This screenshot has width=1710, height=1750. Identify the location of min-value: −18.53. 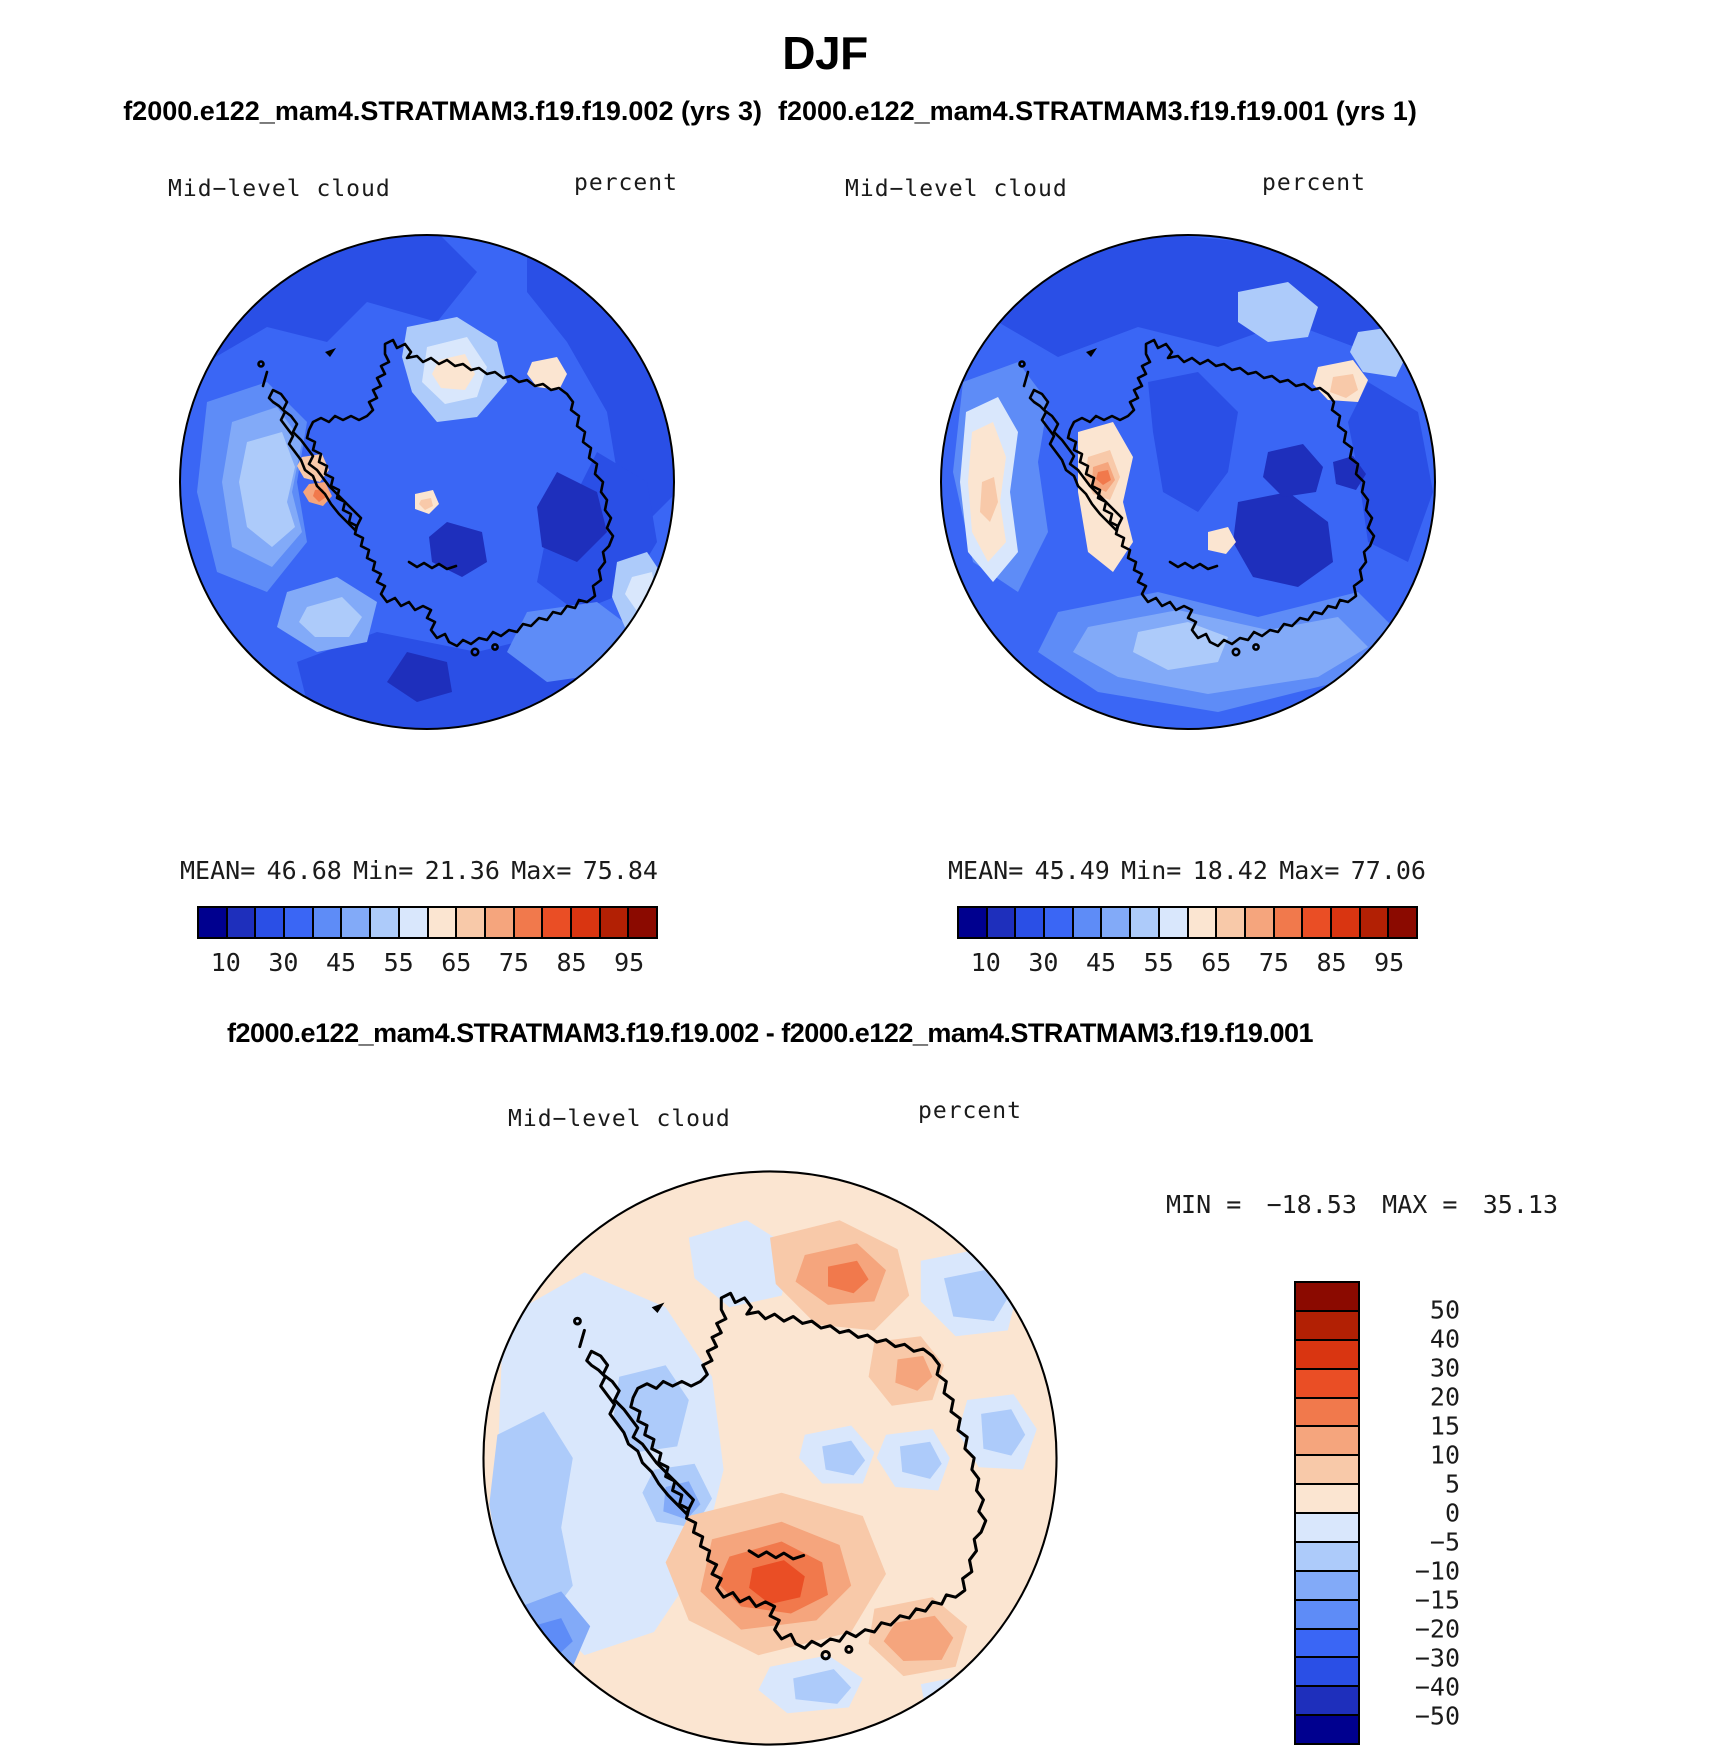
(1311, 1204).